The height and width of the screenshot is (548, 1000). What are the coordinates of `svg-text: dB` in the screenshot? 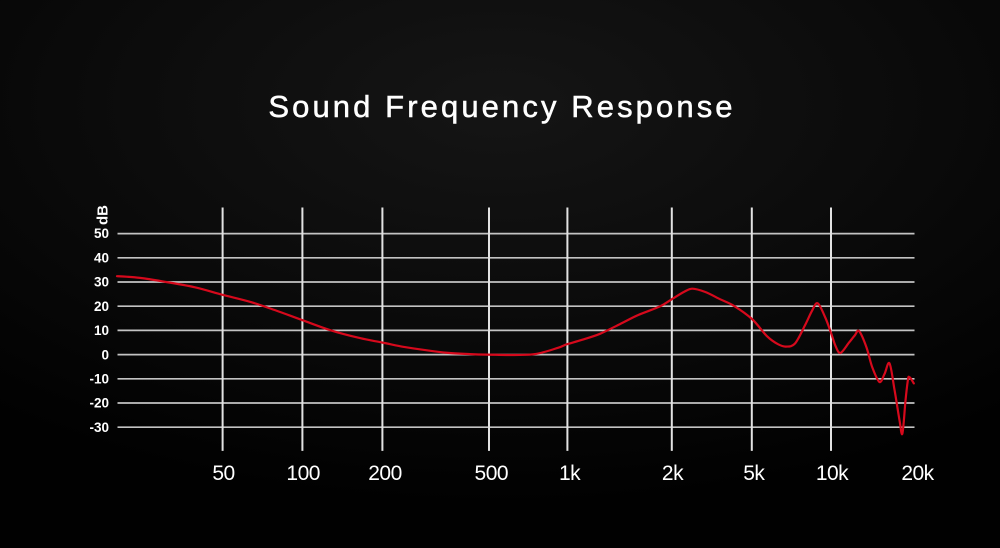 It's located at (103, 215).